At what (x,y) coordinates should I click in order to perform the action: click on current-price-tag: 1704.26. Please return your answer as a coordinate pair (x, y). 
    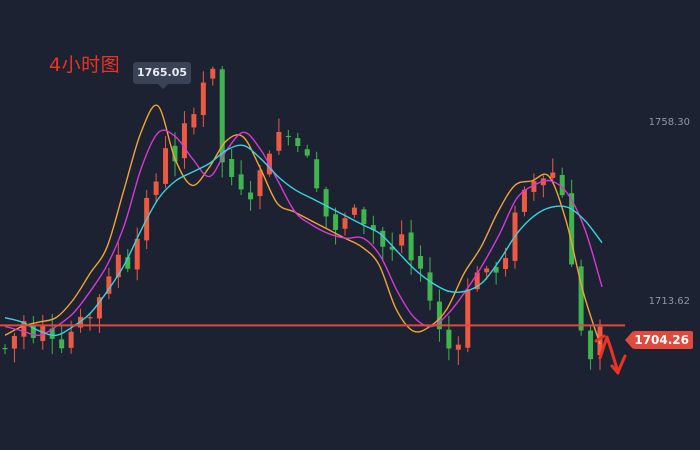
    Looking at the image, I should click on (659, 340).